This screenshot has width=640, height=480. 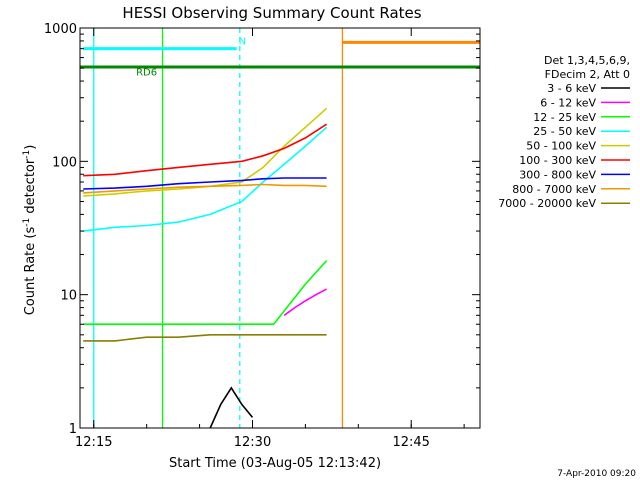 I want to click on legend-header: Det 1,3,4,5,6,9, FDecim 2, Att 0, so click(x=587, y=67).